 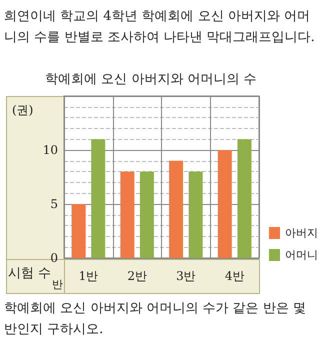 I want to click on legend-label: 아버지, so click(x=301, y=233).